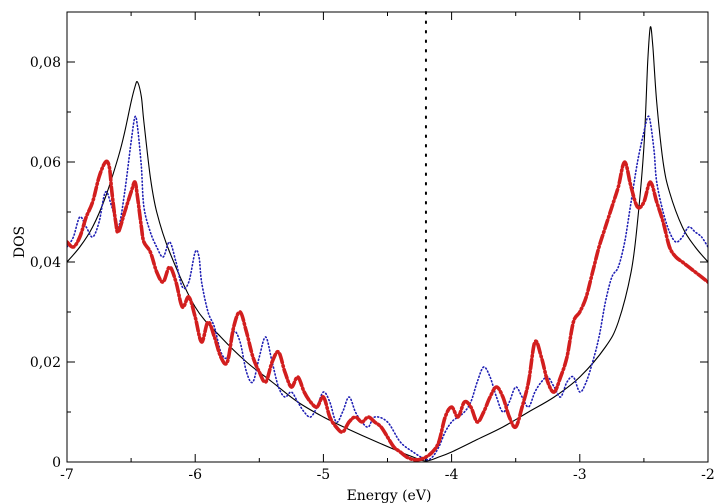  What do you see at coordinates (389, 496) in the screenshot?
I see `x-axis-title: Energy (eV)` at bounding box center [389, 496].